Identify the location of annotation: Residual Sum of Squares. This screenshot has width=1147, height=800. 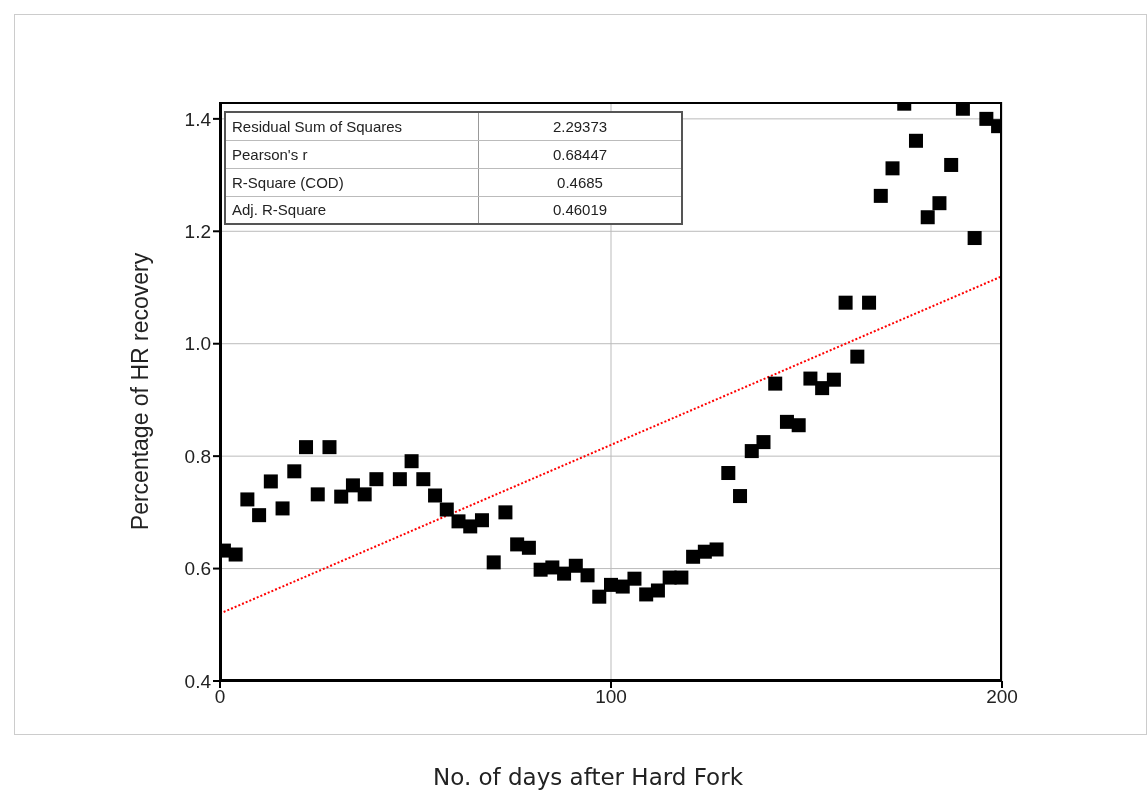
(352, 126).